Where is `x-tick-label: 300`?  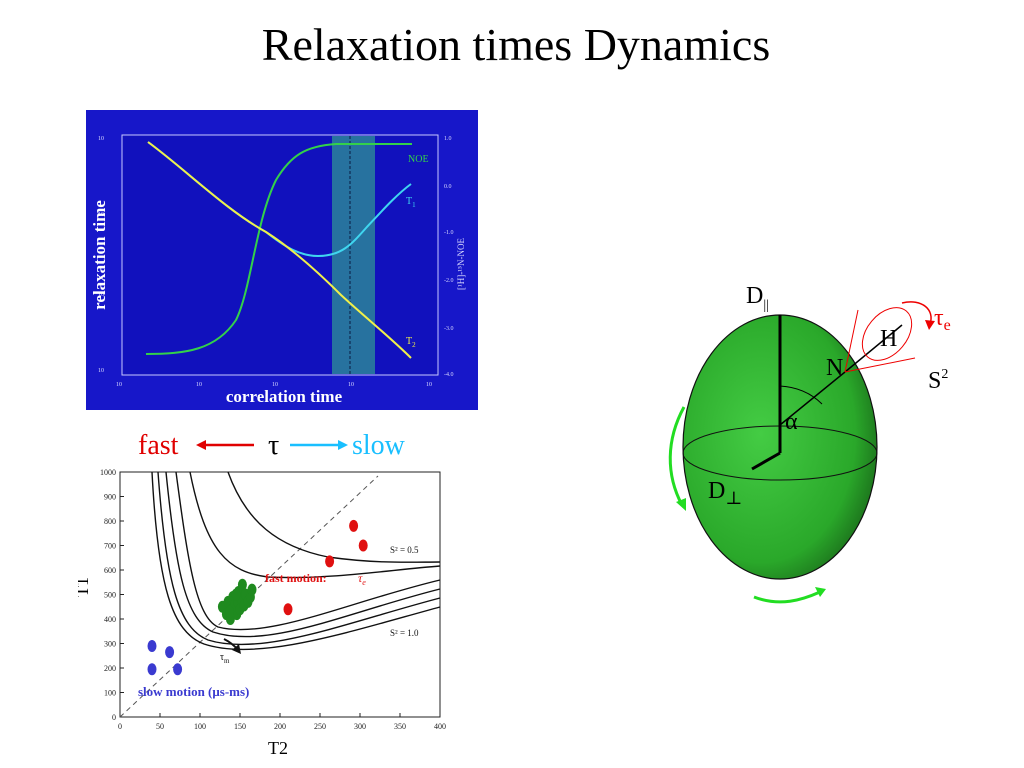
x-tick-label: 300 is located at coordinates (360, 726).